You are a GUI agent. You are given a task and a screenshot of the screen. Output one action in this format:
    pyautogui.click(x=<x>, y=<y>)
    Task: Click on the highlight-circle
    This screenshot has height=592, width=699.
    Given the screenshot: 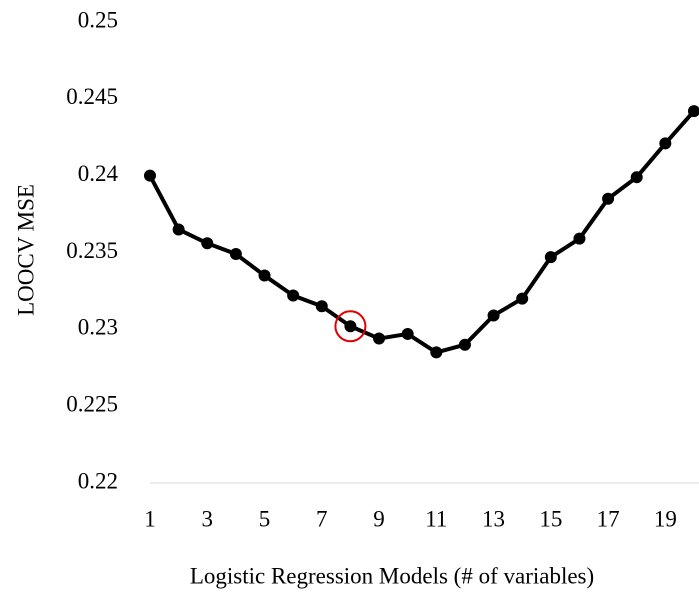 What is the action you would take?
    pyautogui.click(x=350, y=326)
    